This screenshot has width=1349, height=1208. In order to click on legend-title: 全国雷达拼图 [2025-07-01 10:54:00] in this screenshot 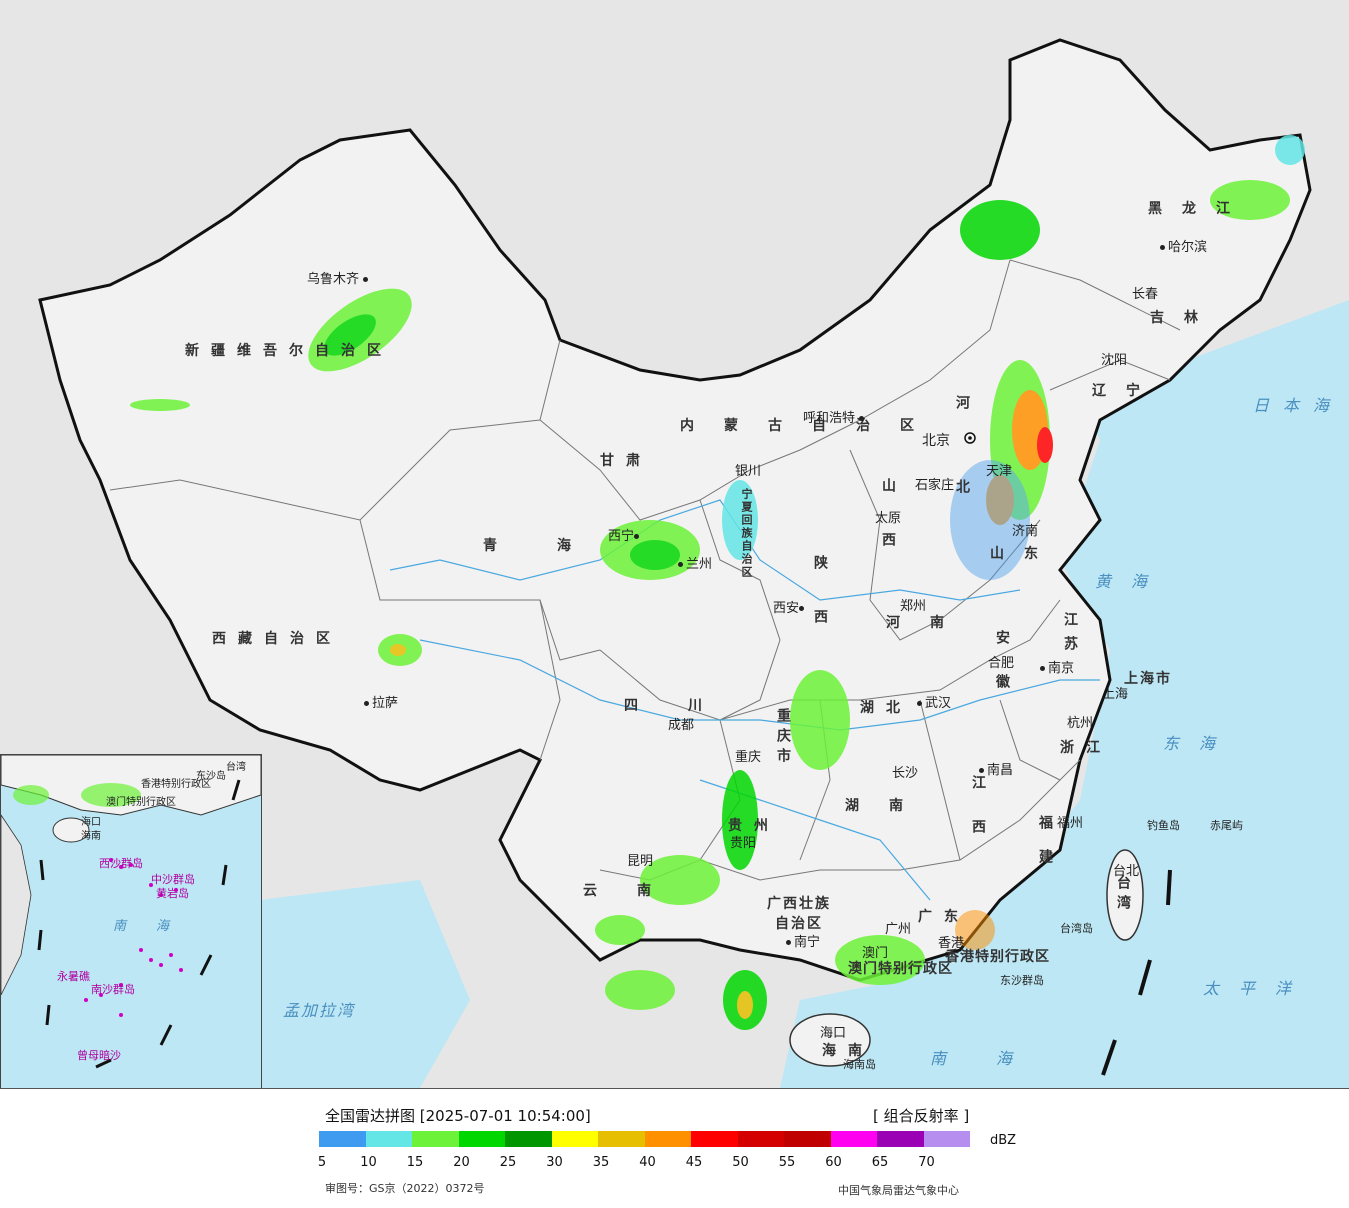, I will do `click(458, 1116)`.